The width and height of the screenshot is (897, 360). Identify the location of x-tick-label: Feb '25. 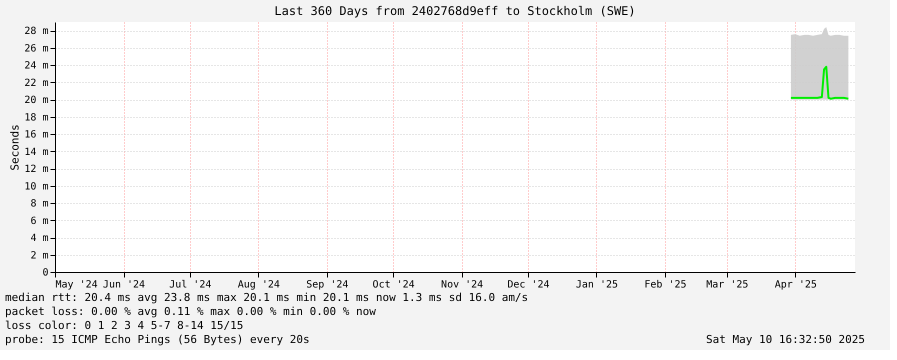
(665, 285).